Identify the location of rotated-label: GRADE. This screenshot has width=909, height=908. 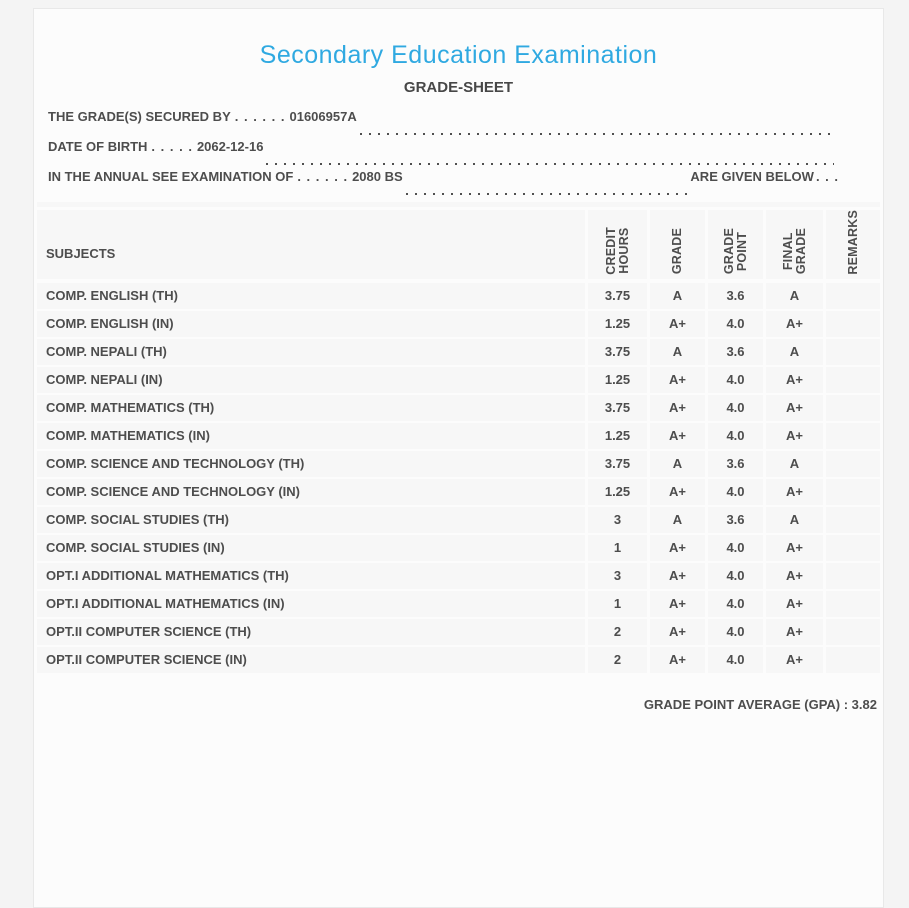
(677, 251).